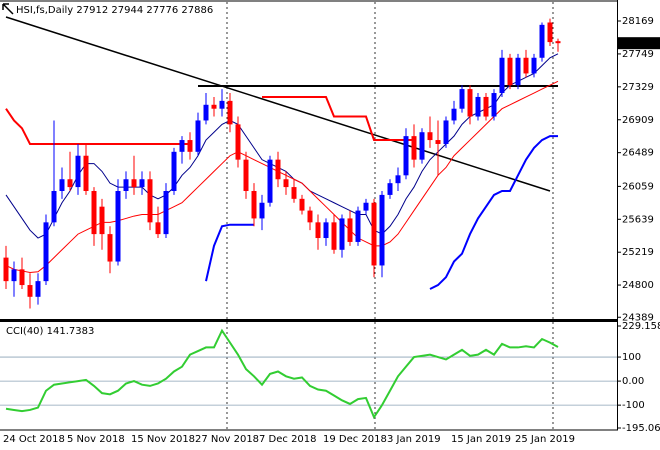  I want to click on x-tick-label: 3 Jan 2019, so click(414, 439).